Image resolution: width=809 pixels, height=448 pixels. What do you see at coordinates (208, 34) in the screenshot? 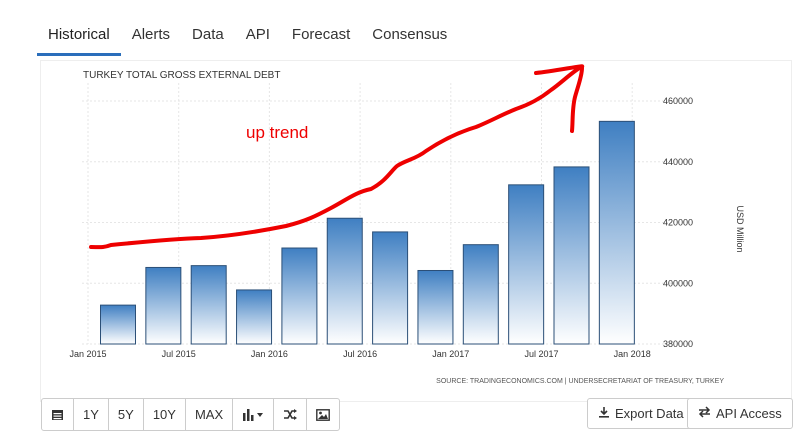
I see `tab-data: Data` at bounding box center [208, 34].